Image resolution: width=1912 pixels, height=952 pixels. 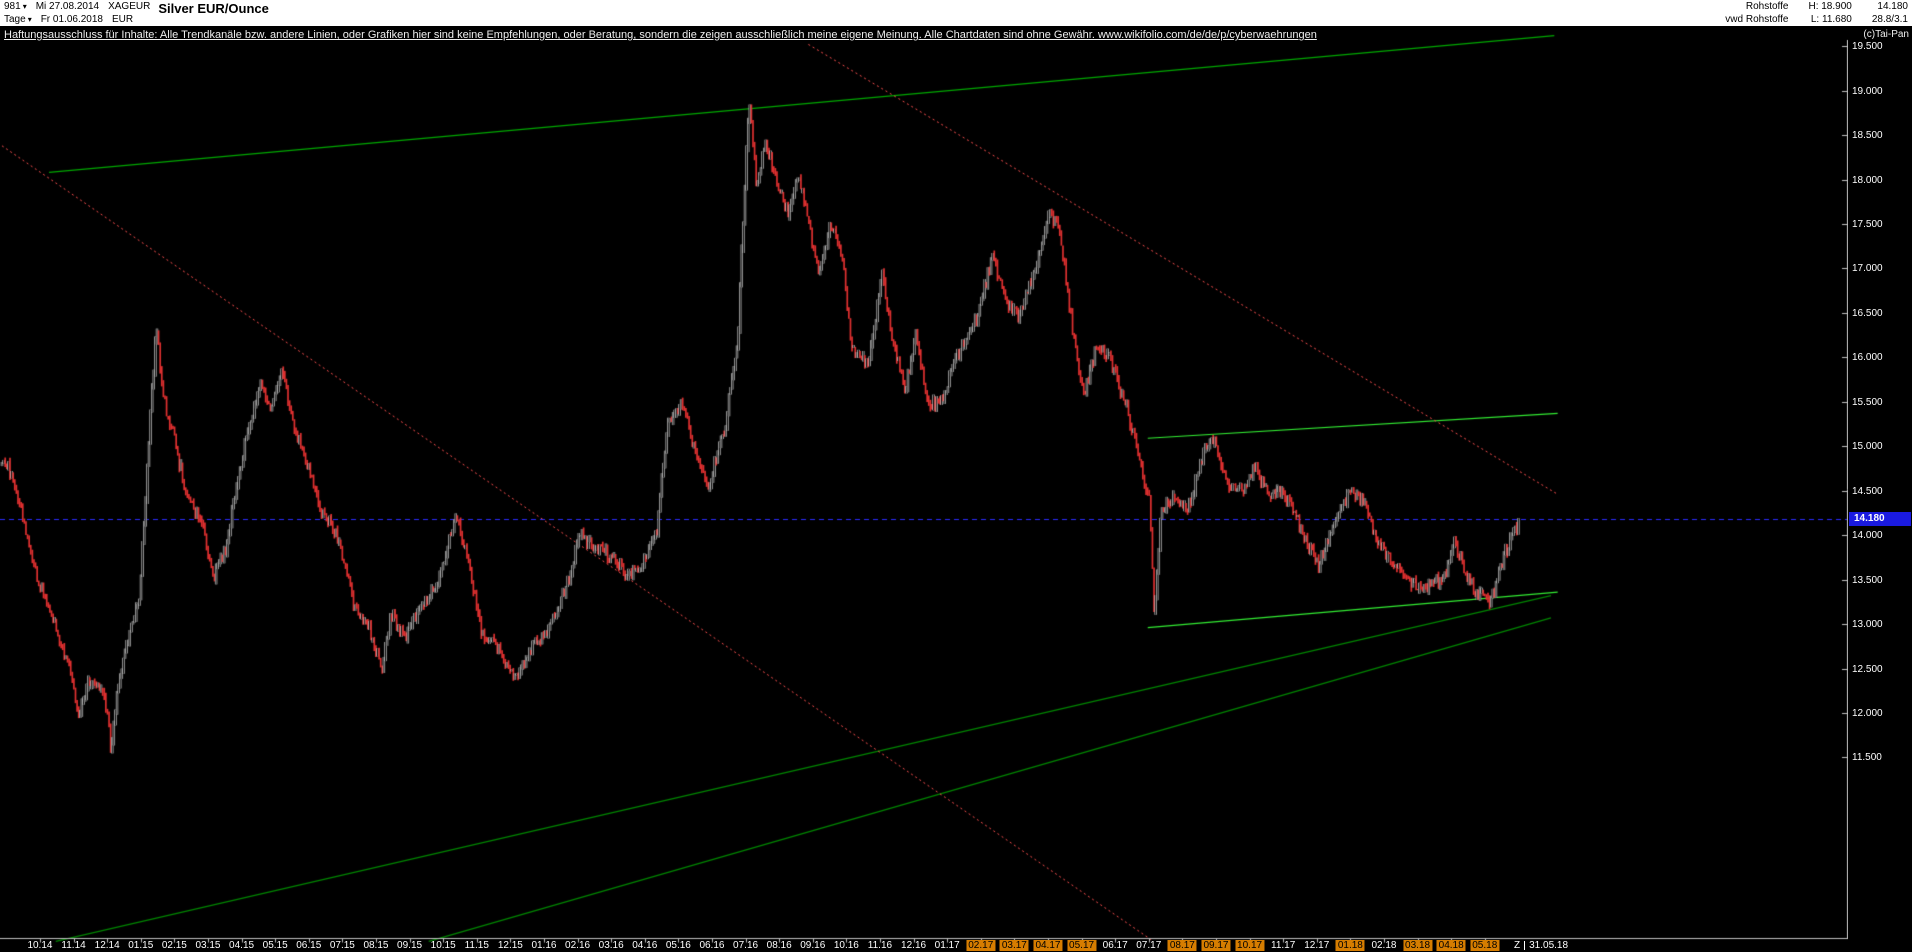 What do you see at coordinates (1549, 945) in the screenshot?
I see `end-marker-date: 31.05.18` at bounding box center [1549, 945].